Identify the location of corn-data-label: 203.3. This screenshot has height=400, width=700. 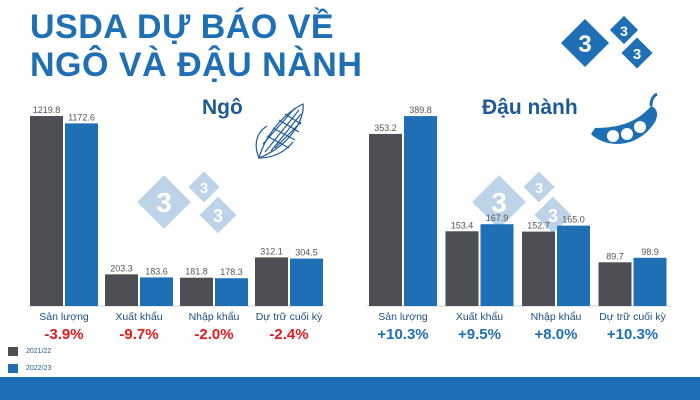
(121, 268).